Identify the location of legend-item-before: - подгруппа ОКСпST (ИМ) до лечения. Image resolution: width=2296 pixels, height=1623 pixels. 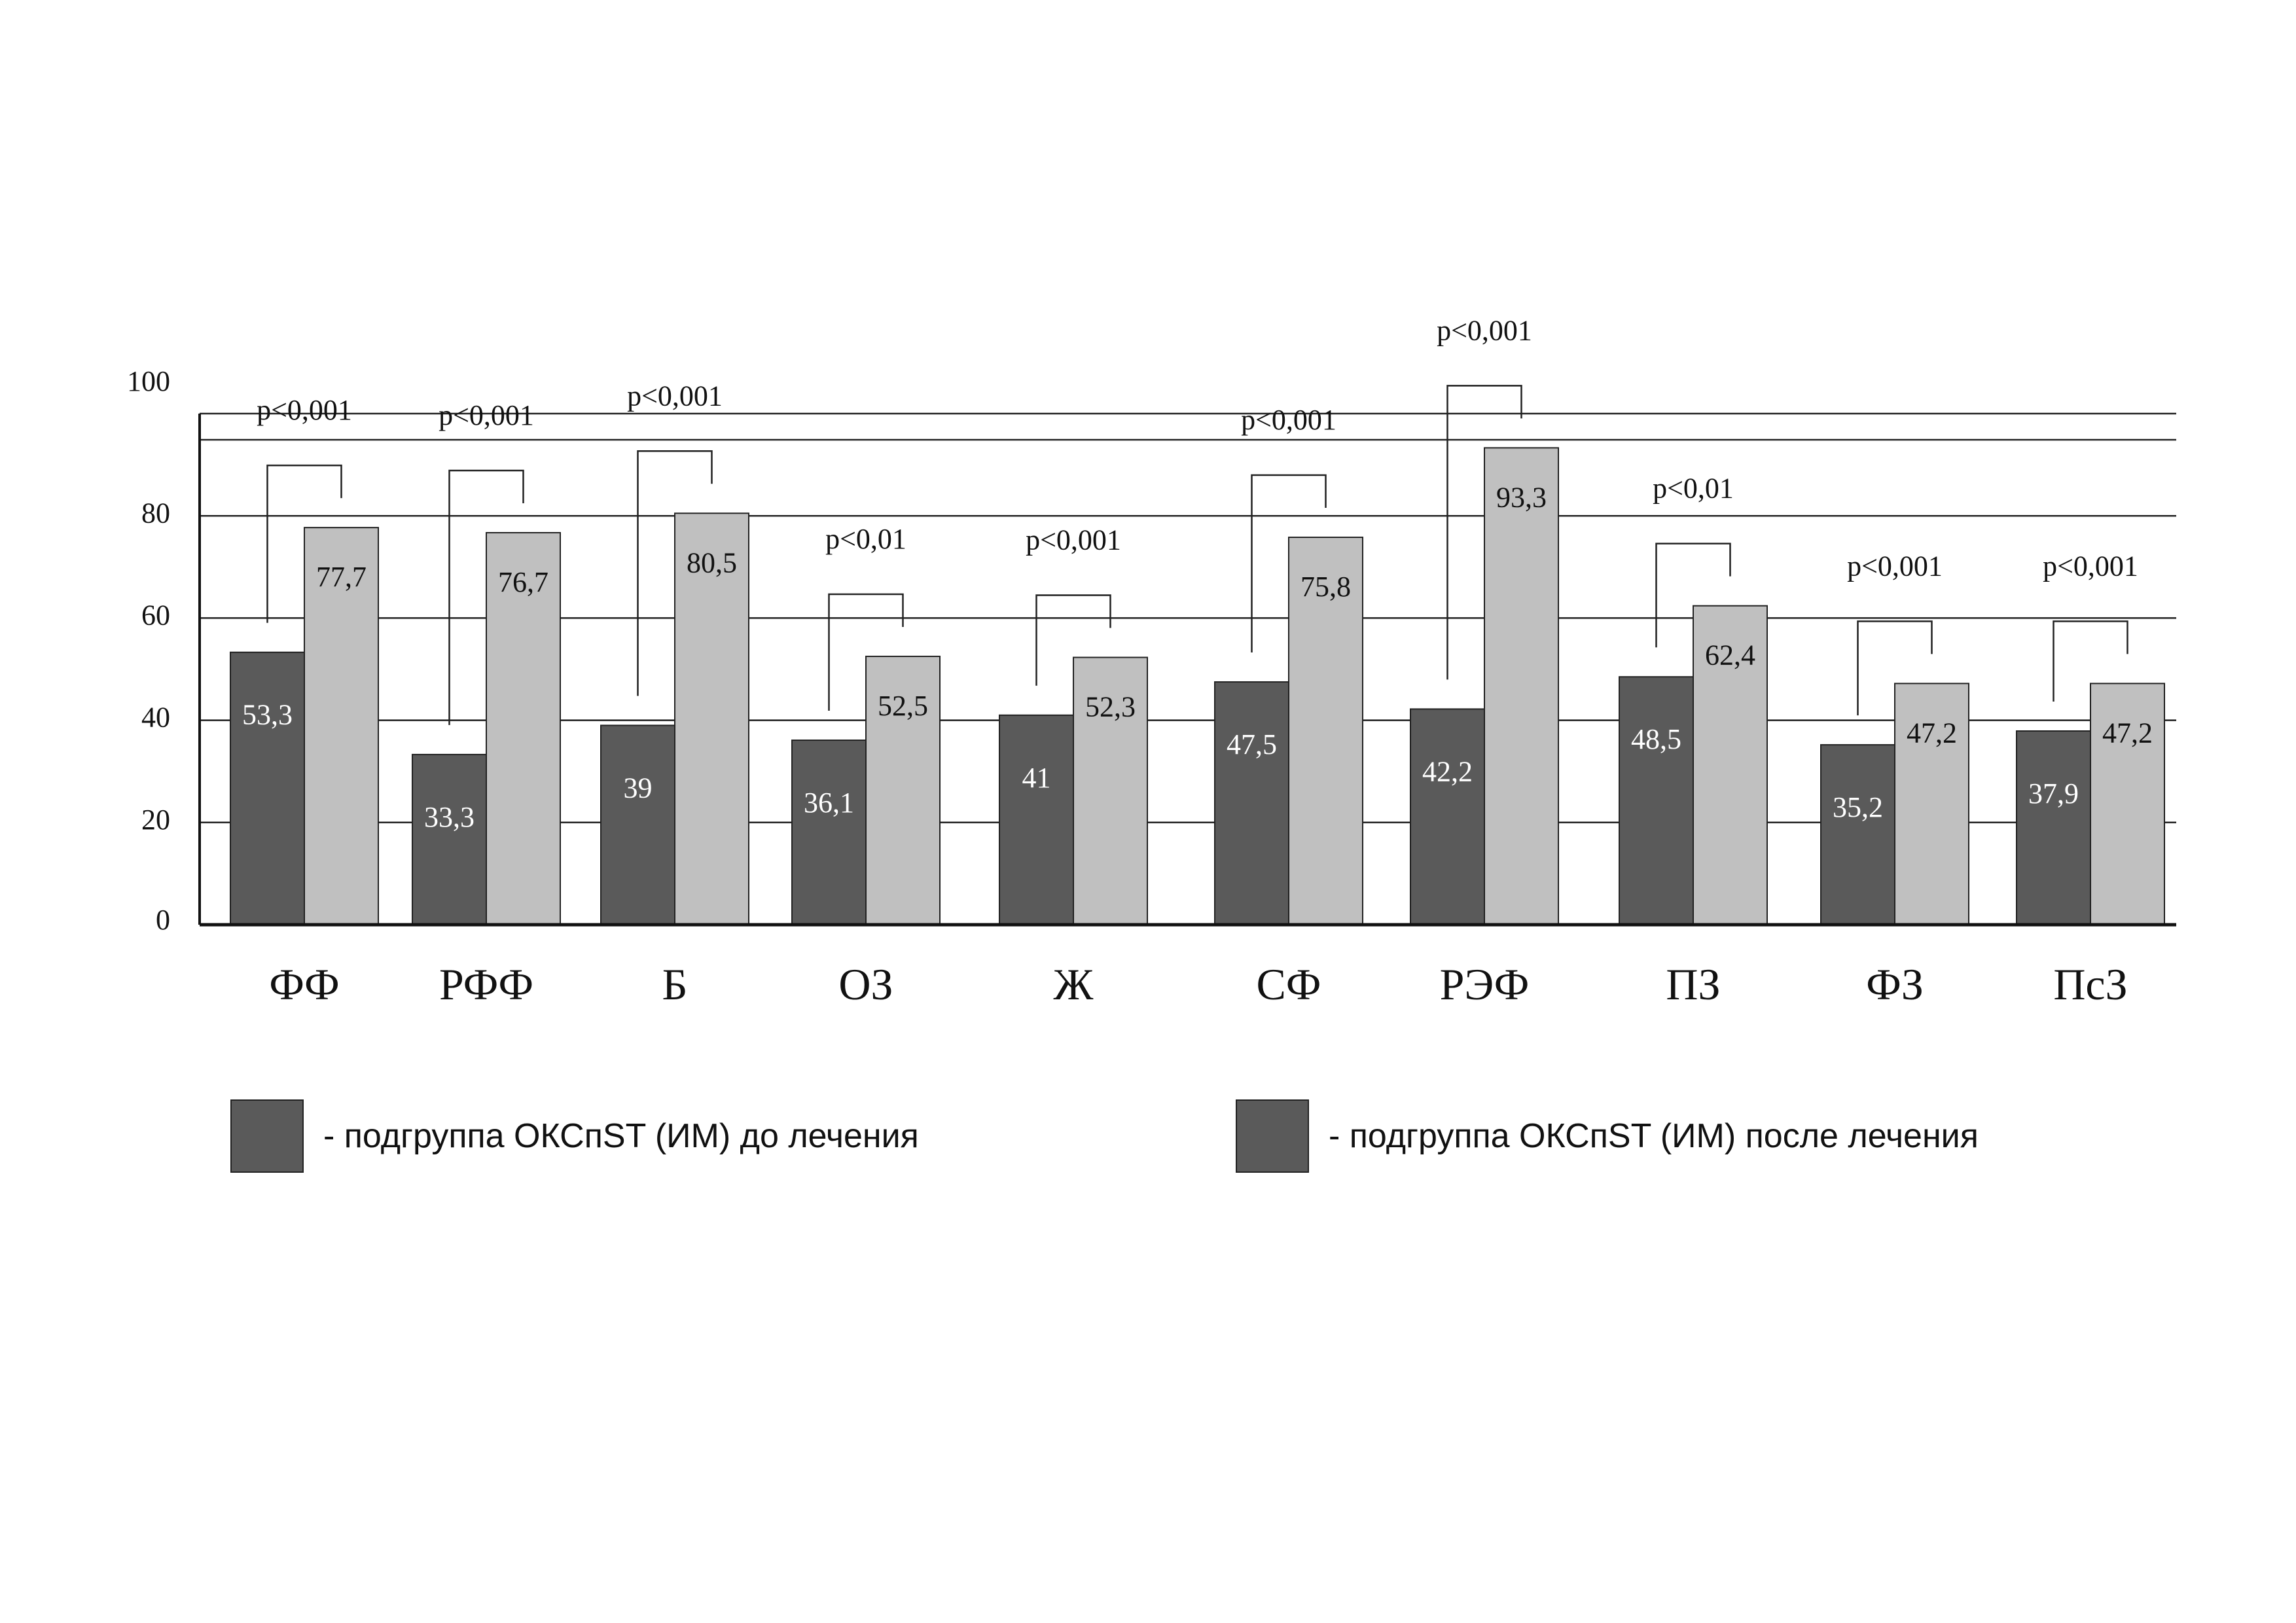
(574, 1136).